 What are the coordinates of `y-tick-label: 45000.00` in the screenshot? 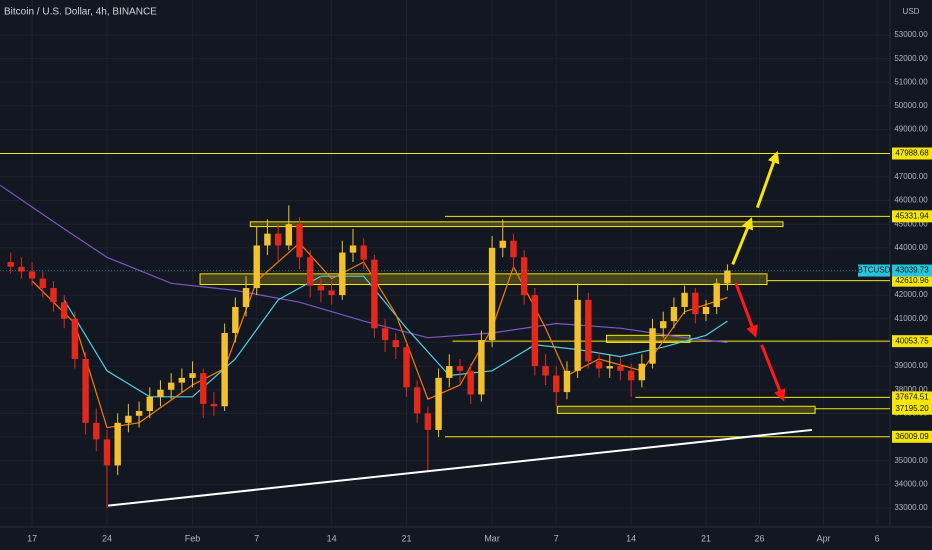 It's located at (911, 223).